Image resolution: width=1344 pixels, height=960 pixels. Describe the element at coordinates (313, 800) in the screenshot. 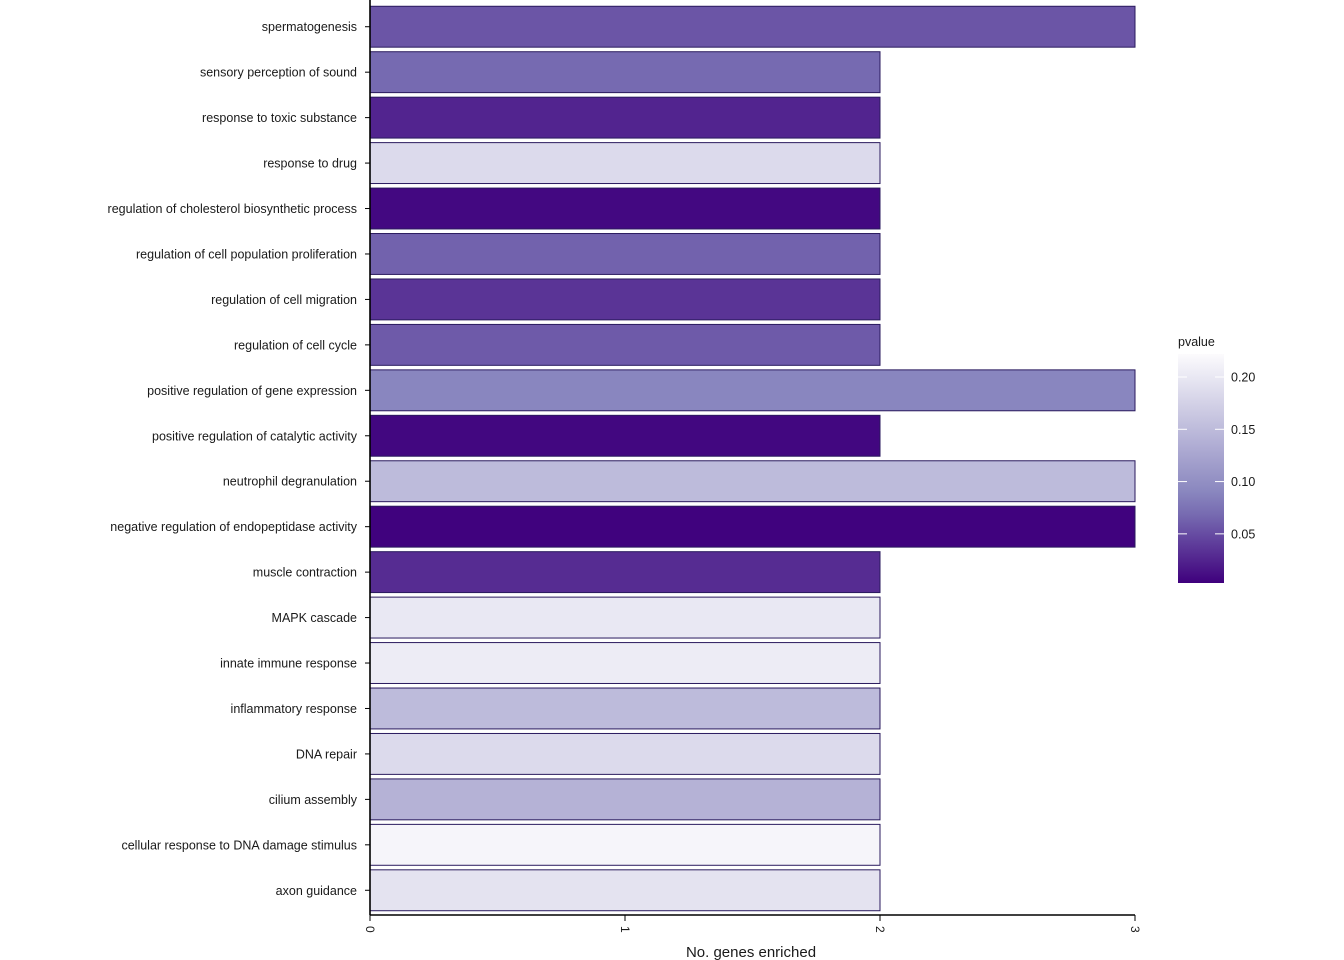

I see `category-label: cilium assembly` at that location.